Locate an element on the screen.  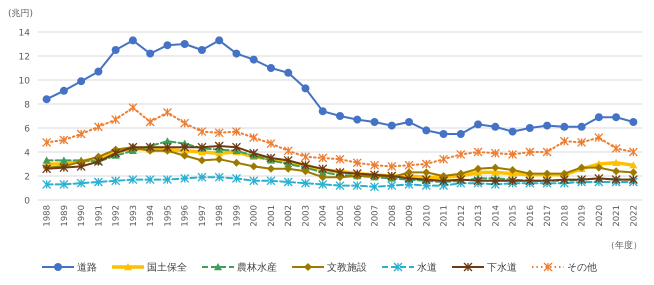
legend-label: 文教施設 is located at coordinates (347, 268).